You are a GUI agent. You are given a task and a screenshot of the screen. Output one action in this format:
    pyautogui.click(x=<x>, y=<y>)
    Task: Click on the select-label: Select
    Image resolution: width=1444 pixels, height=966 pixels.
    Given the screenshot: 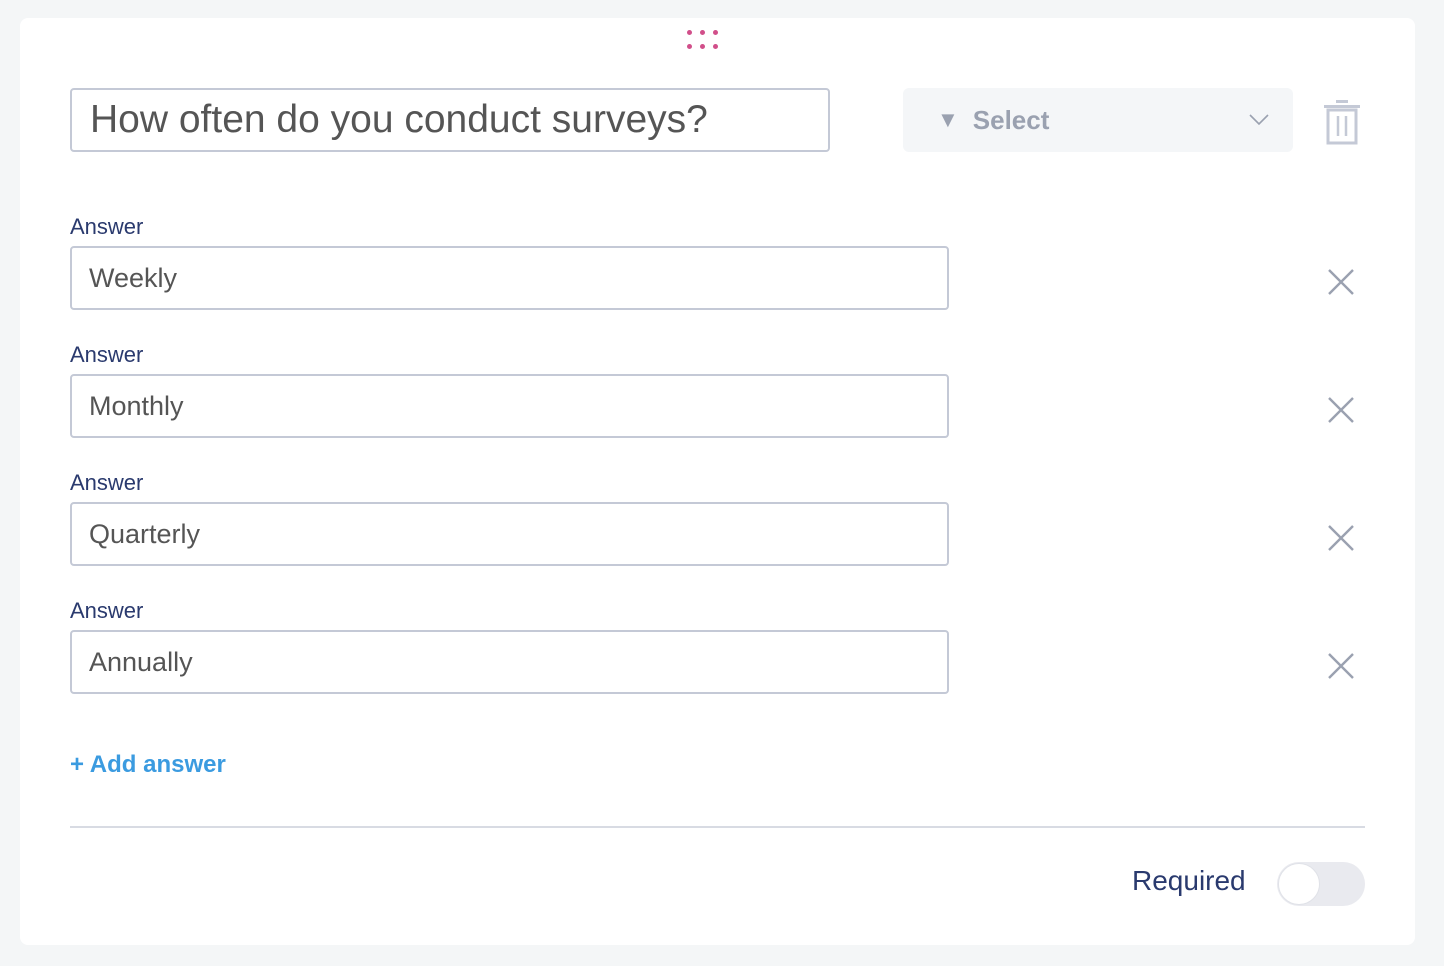 What is the action you would take?
    pyautogui.click(x=1011, y=119)
    